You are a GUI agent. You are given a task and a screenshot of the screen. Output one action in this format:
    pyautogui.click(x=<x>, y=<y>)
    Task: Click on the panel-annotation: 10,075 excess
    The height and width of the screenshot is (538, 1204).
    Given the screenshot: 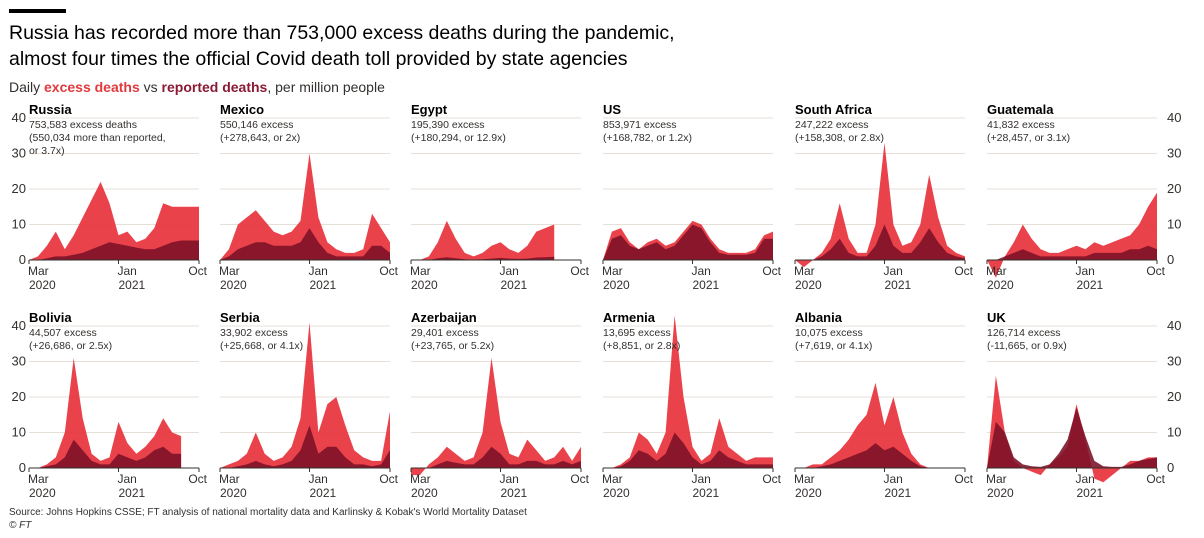 What is the action you would take?
    pyautogui.click(x=829, y=333)
    